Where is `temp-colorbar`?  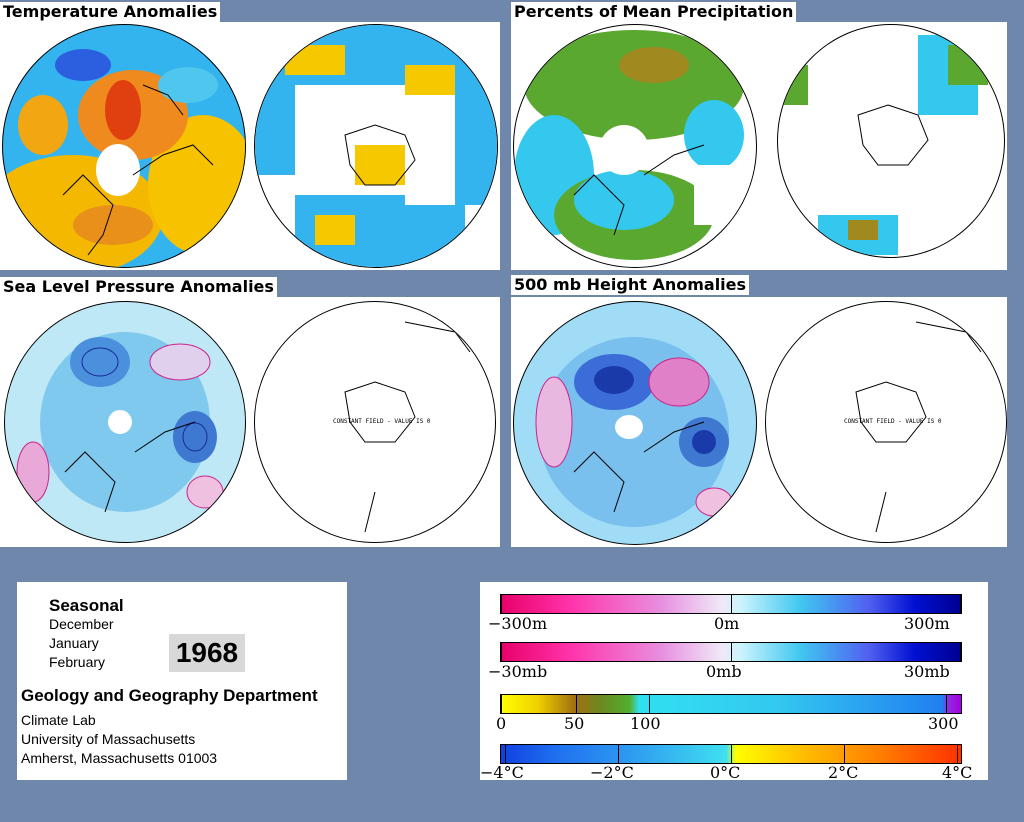 temp-colorbar is located at coordinates (731, 754).